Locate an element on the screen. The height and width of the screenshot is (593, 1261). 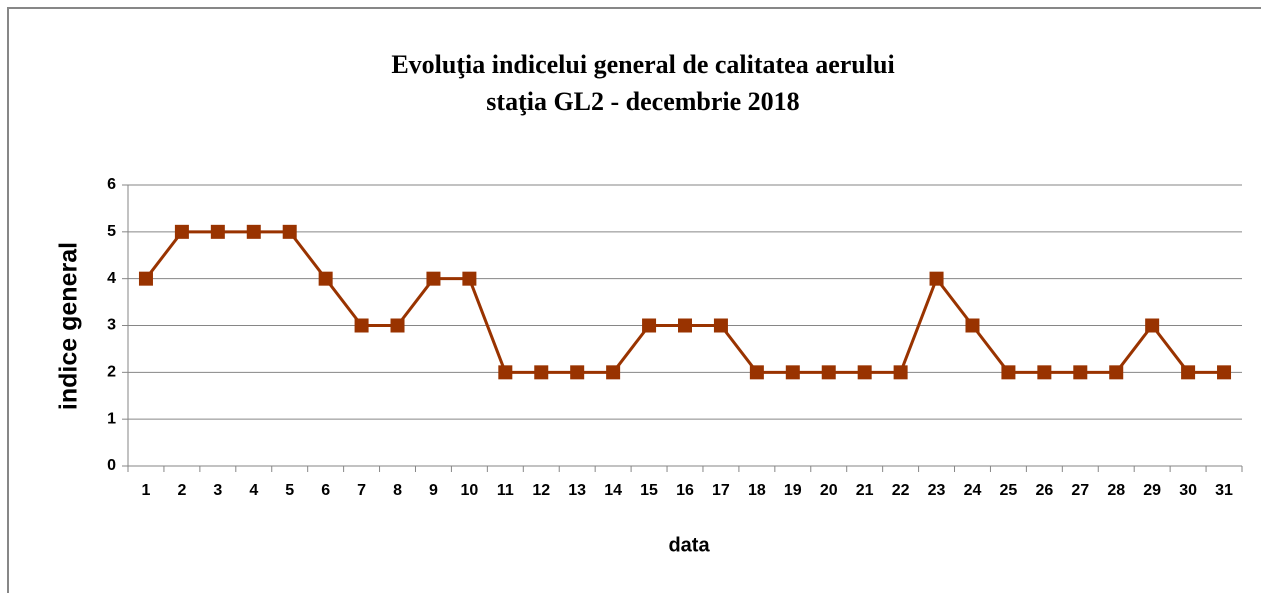
x-tick-label: 28 is located at coordinates (1116, 490).